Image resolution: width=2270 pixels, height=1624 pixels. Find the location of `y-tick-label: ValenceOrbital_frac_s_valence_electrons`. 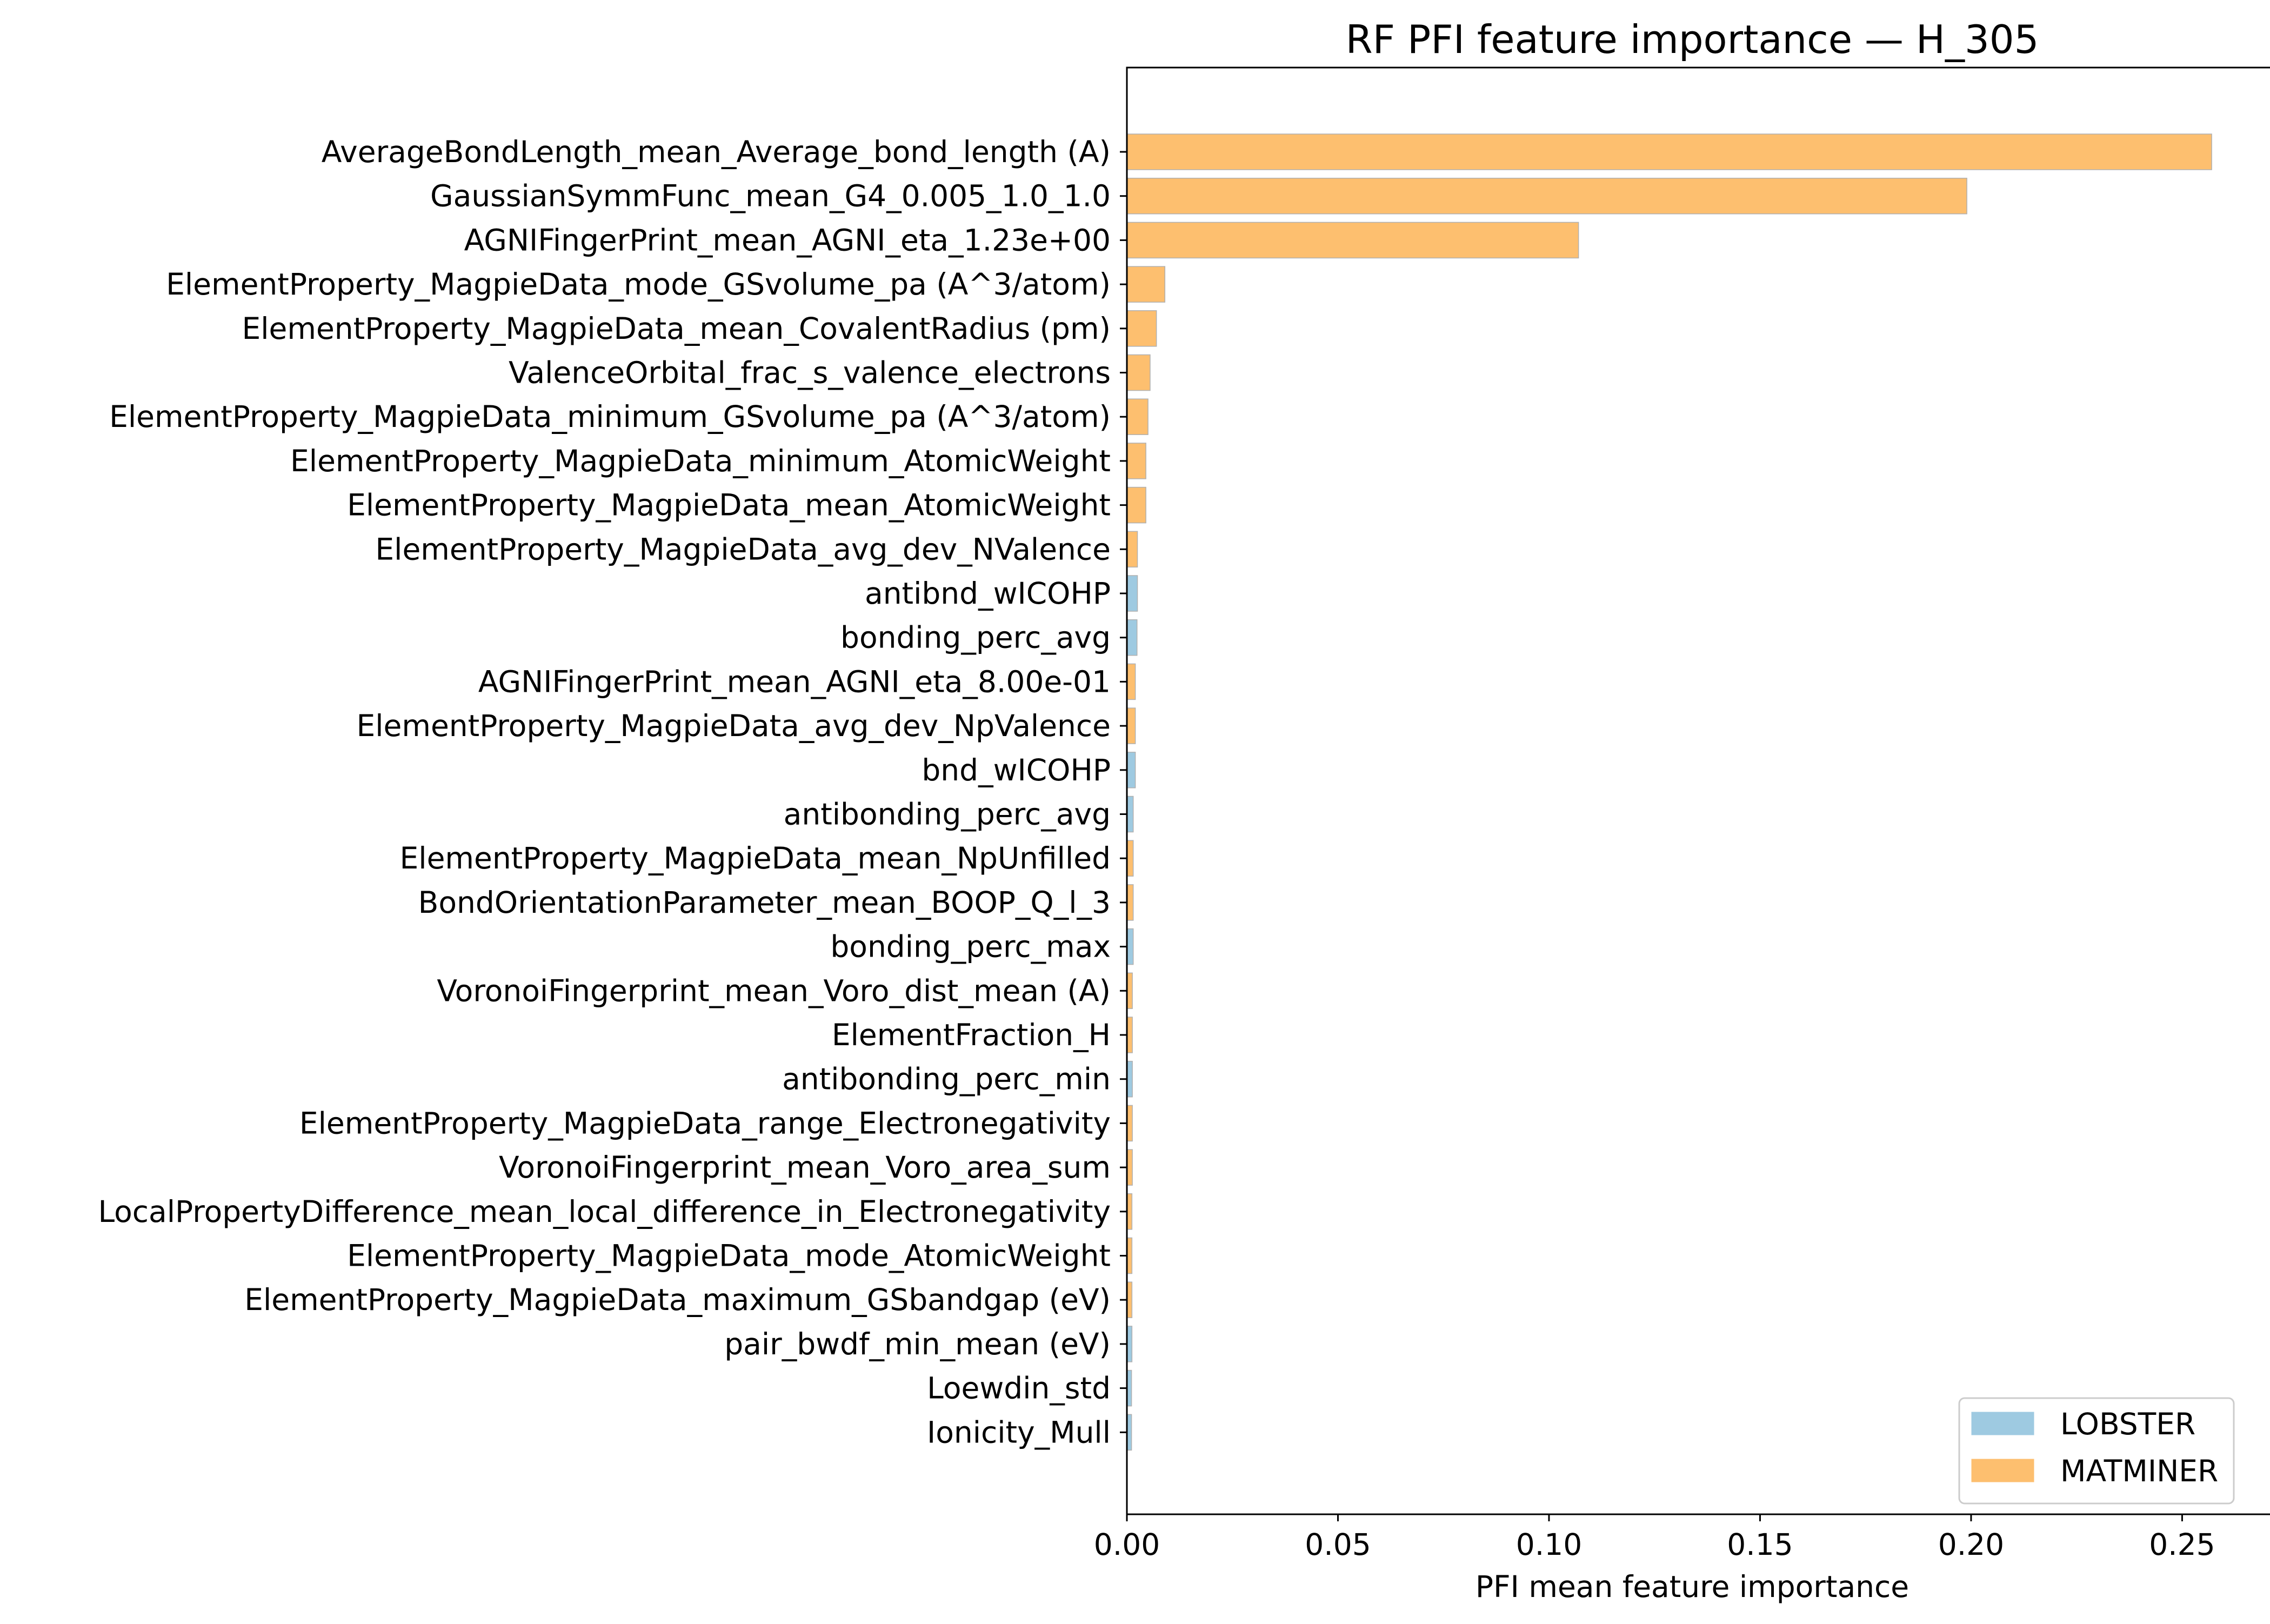

y-tick-label: ValenceOrbital_frac_s_valence_electrons is located at coordinates (810, 373).